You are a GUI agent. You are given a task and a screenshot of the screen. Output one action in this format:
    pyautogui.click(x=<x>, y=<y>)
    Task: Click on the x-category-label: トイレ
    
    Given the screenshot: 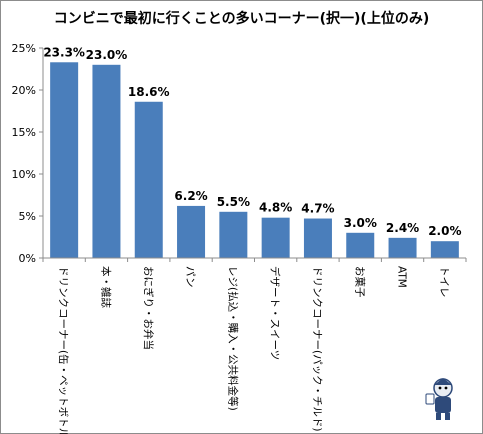 What is the action you would take?
    pyautogui.click(x=444, y=282)
    